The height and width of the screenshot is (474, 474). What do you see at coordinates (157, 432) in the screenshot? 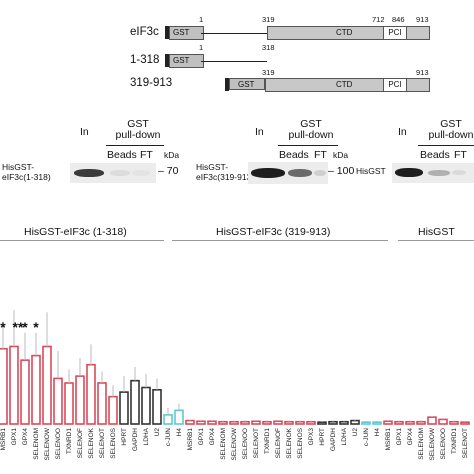
I see `x-tick-label: U2` at bounding box center [157, 432].